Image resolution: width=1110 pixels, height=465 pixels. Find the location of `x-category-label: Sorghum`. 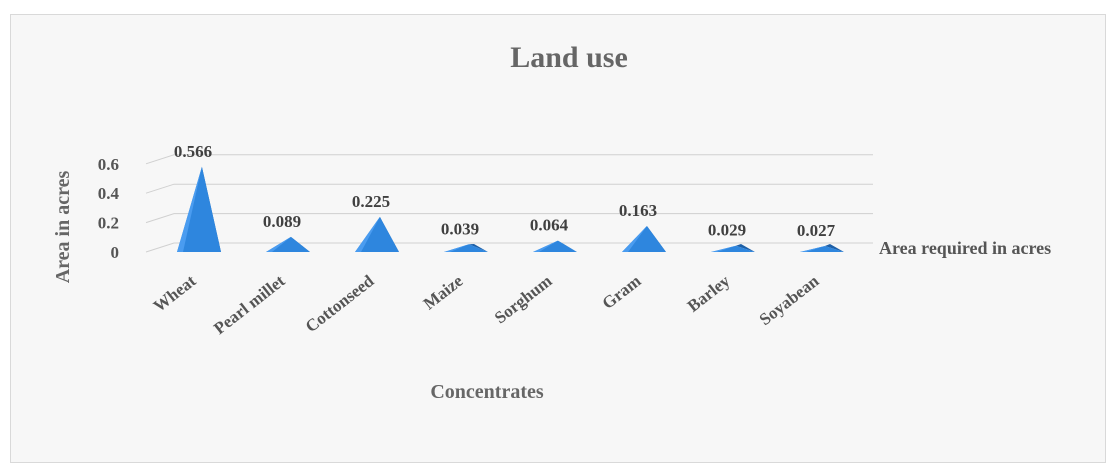

x-category-label: Sorghum is located at coordinates (523, 299).